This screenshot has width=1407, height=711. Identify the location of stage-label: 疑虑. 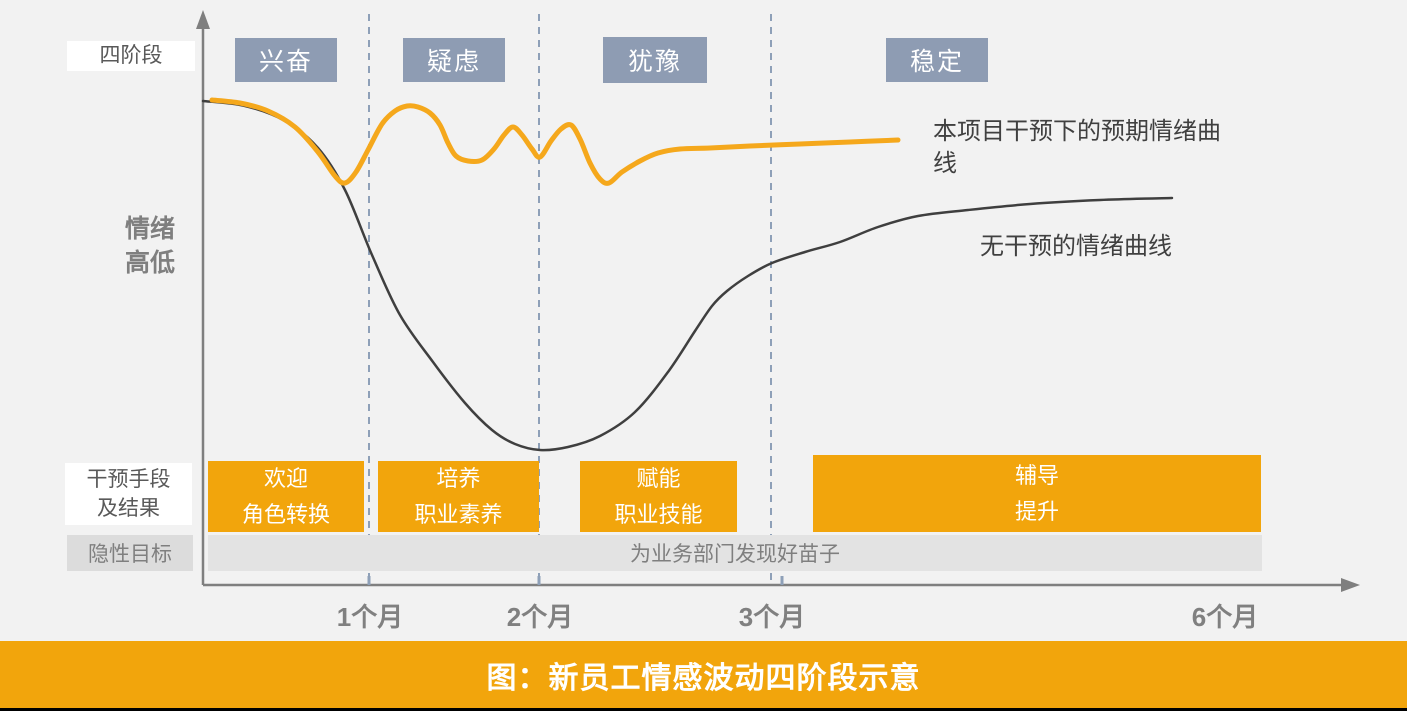
(453, 62).